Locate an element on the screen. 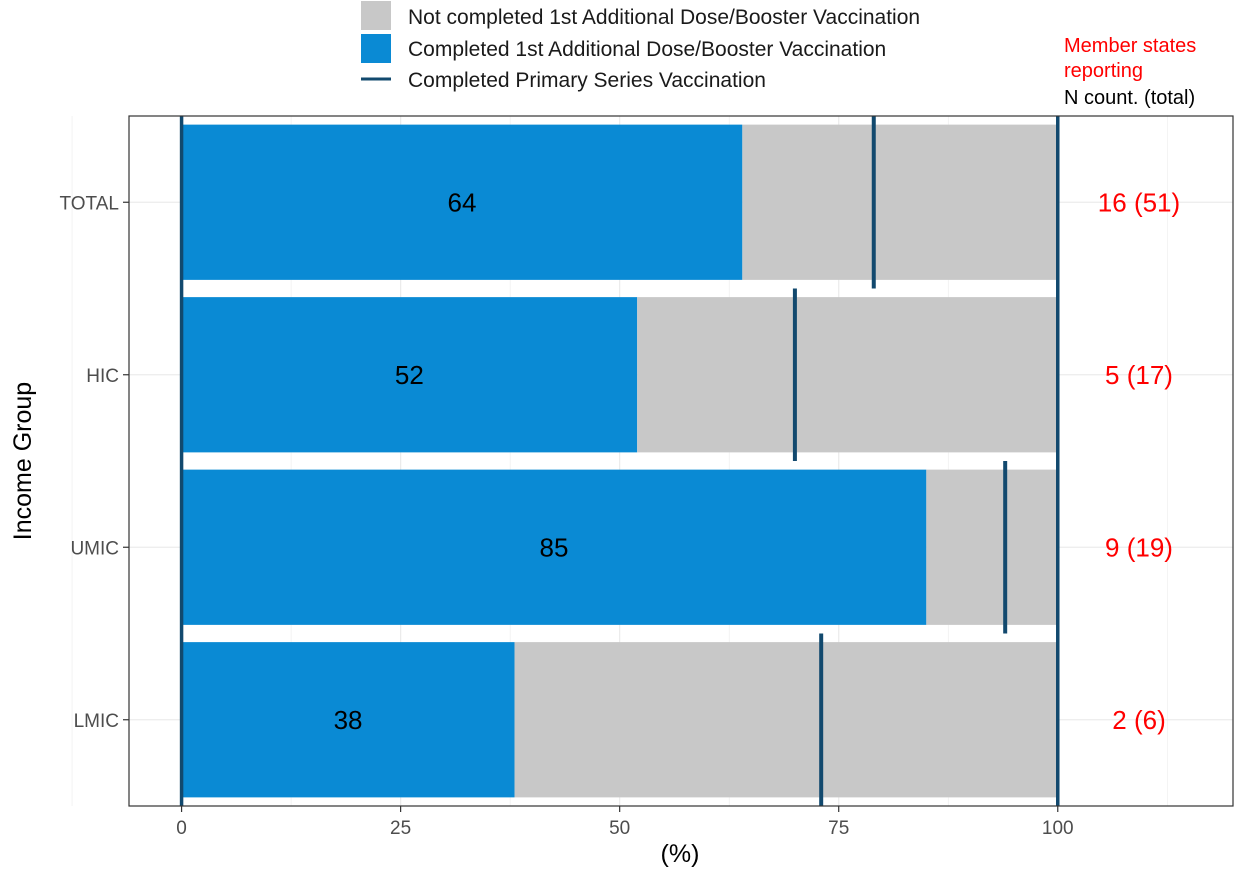  y-axis: TOTAL HIC UMIC LMIC is located at coordinates (94, 462).